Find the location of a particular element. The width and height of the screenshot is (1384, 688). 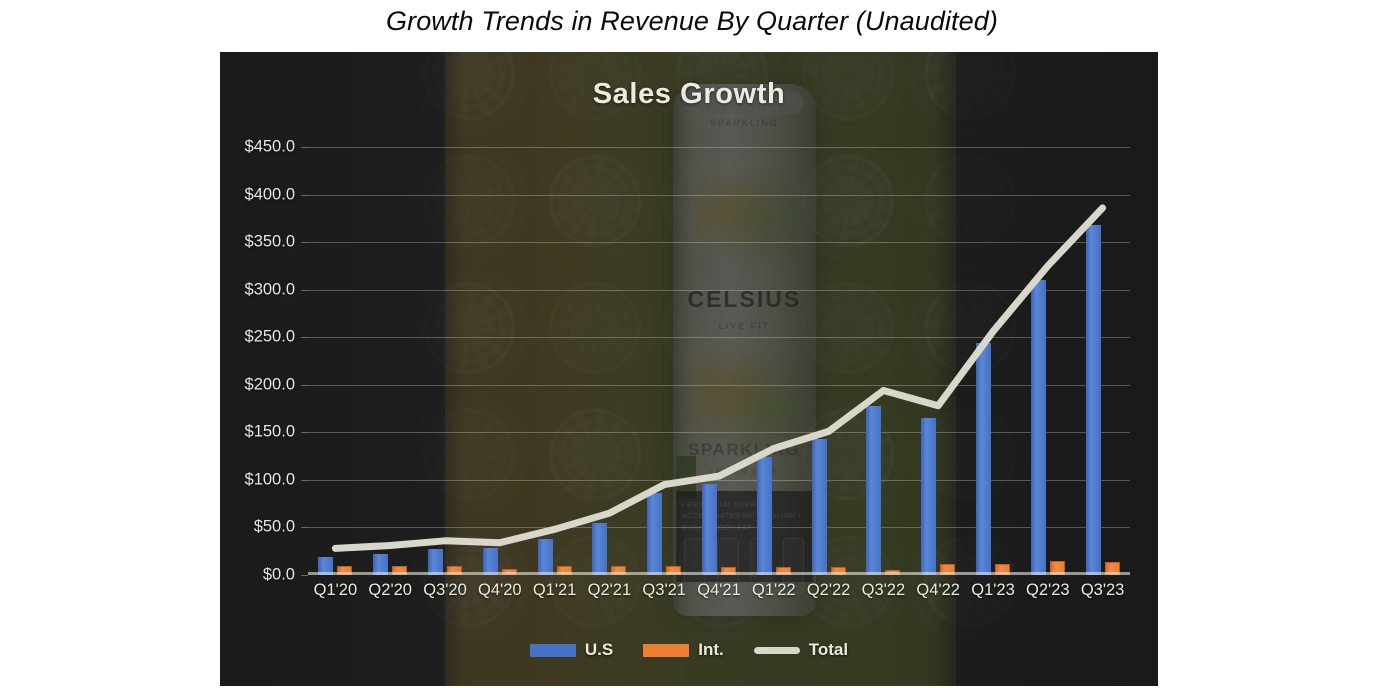

x-axis-tick-label: Q2'23 is located at coordinates (1048, 590).